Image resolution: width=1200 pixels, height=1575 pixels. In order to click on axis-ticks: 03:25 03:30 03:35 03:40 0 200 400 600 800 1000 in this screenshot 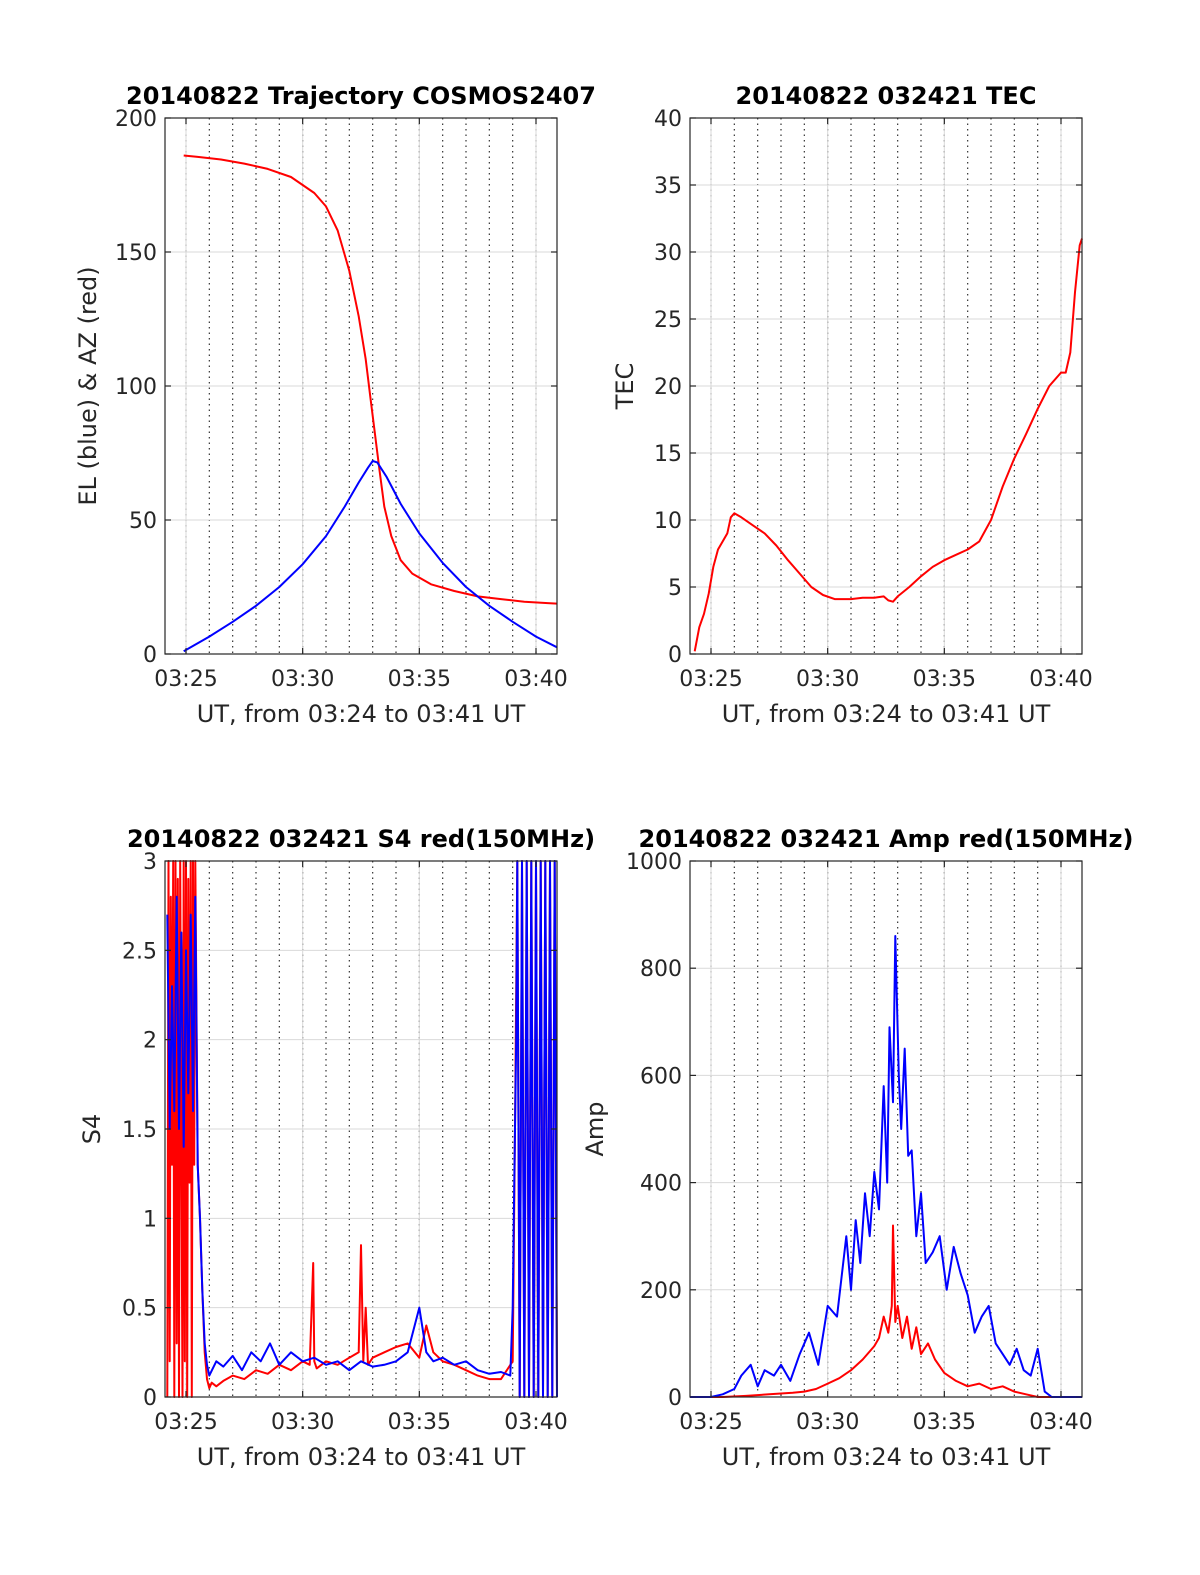, I will do `click(859, 1142)`.